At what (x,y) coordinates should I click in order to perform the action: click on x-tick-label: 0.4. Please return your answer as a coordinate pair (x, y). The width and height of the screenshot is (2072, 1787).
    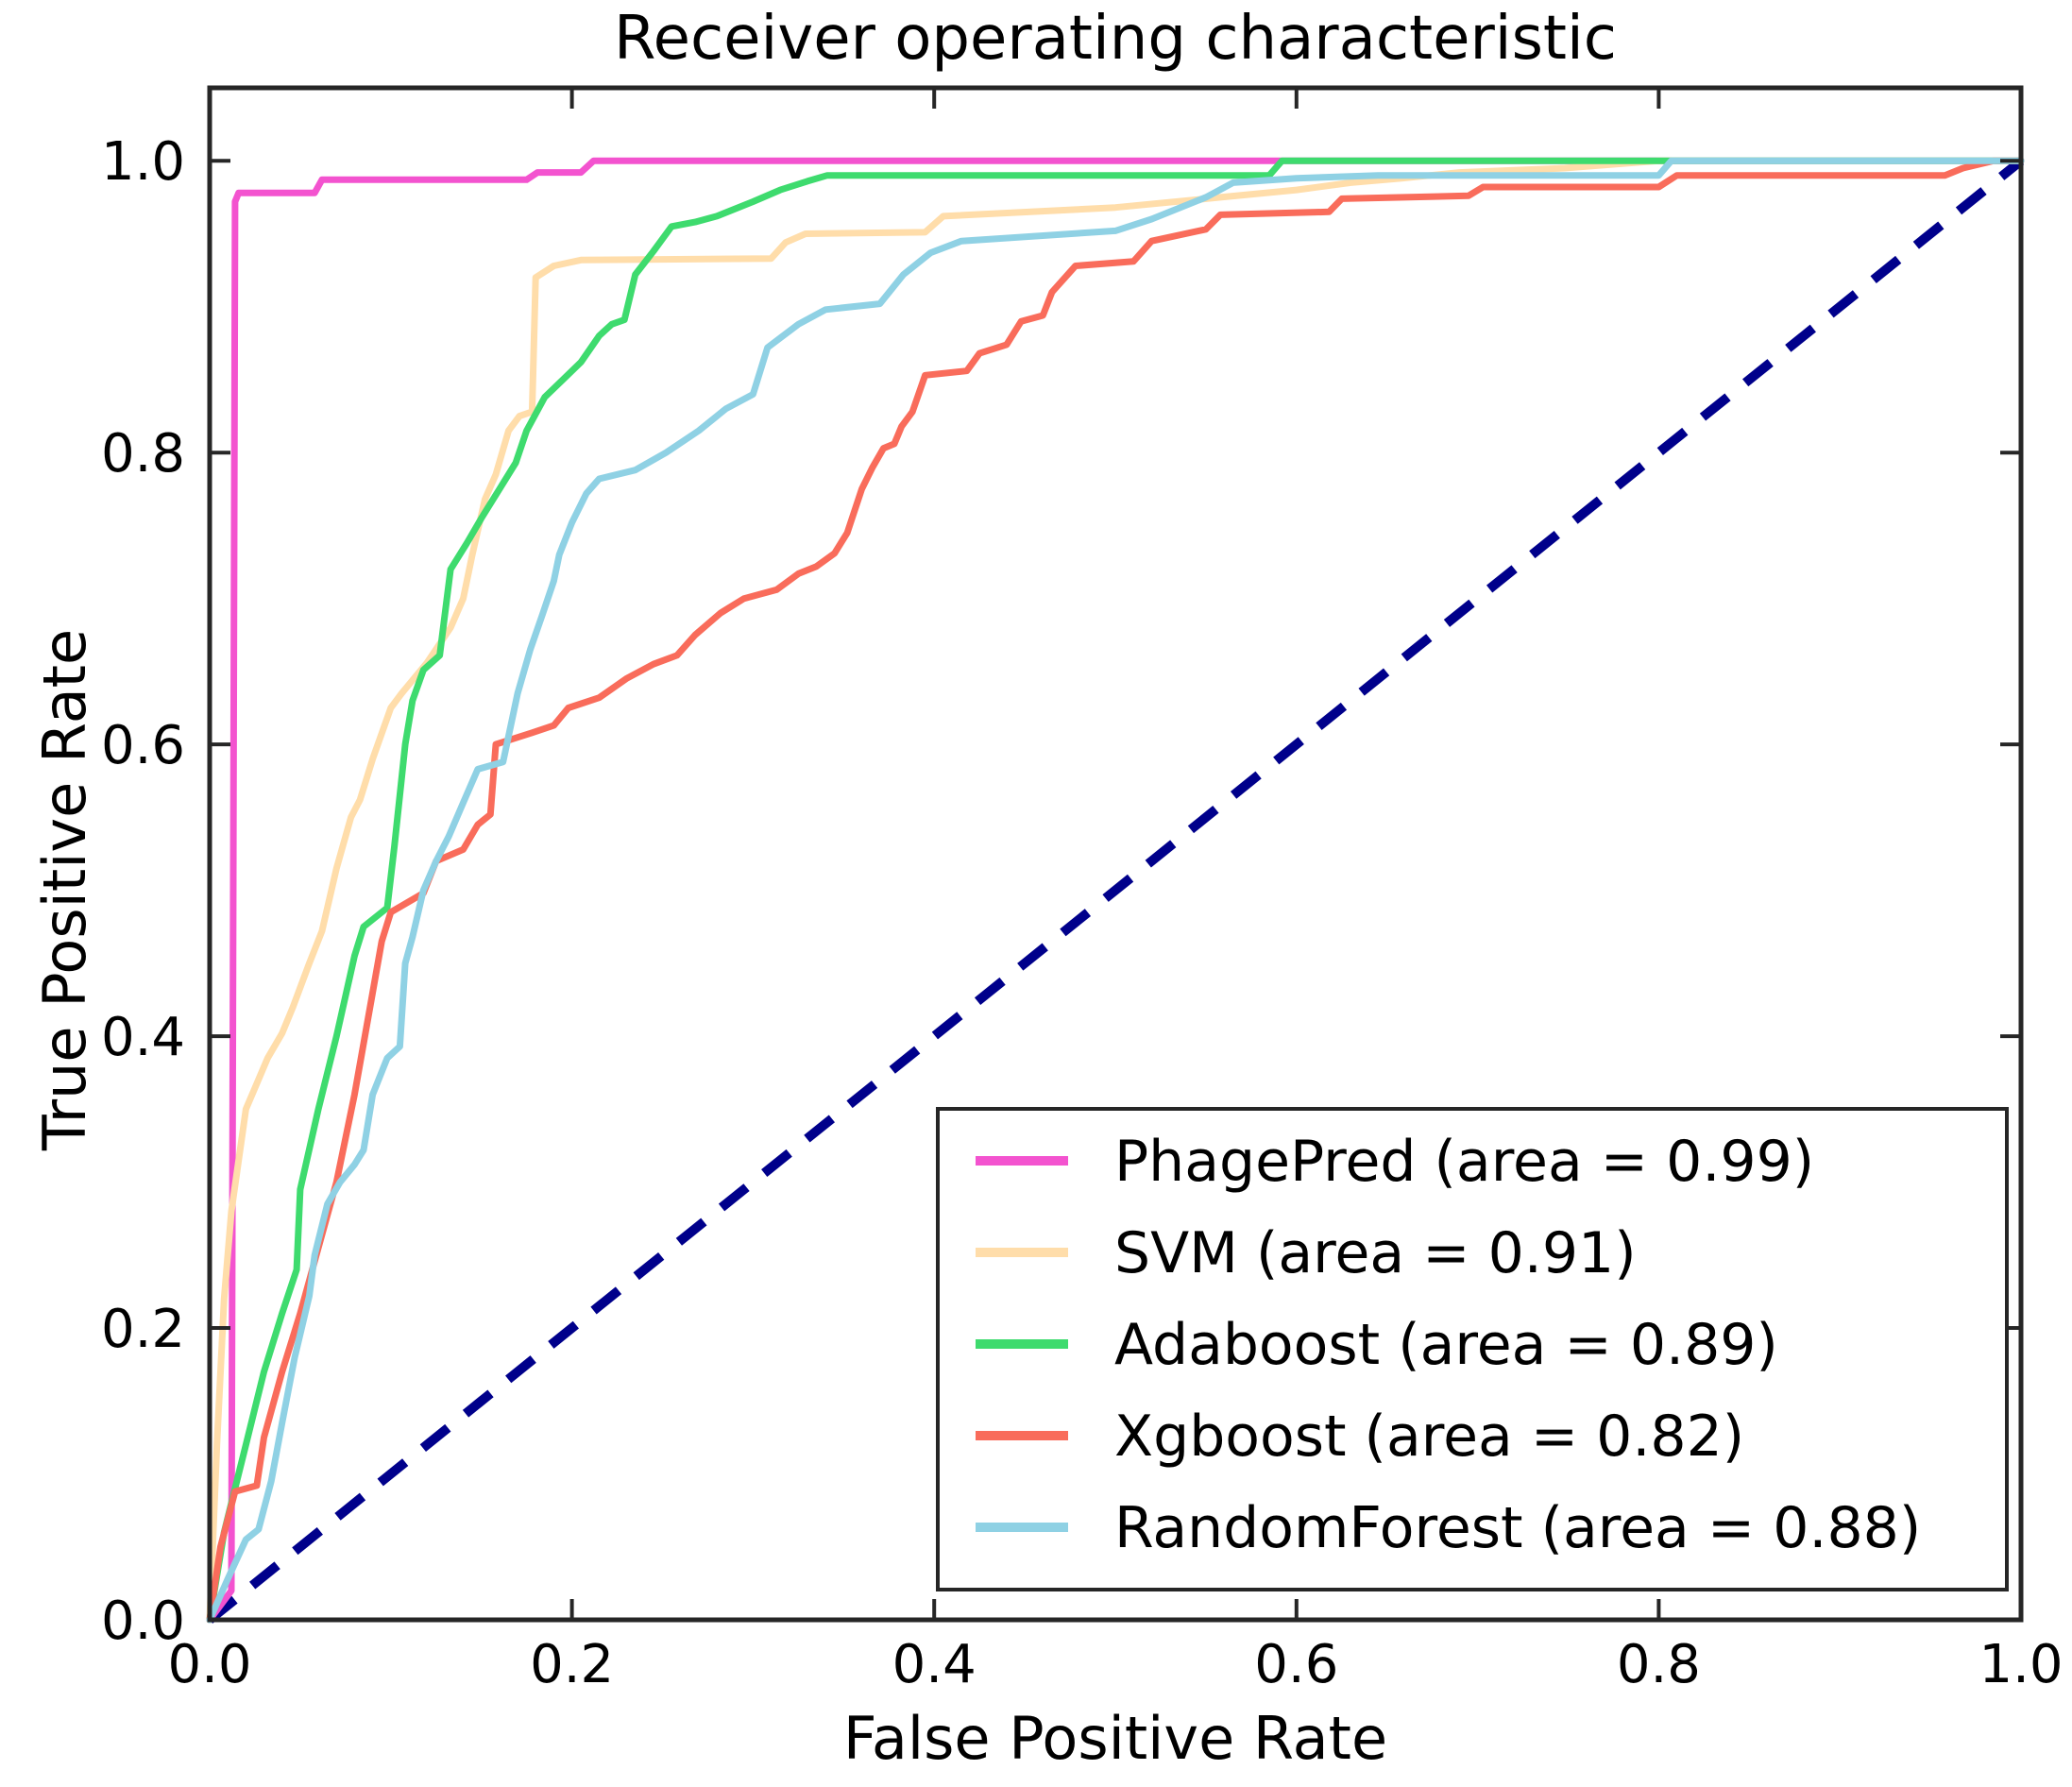
    Looking at the image, I should click on (934, 1664).